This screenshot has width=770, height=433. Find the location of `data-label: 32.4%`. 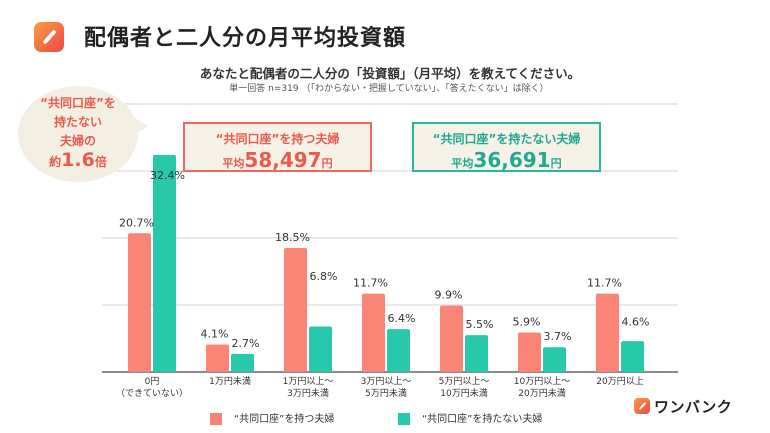

data-label: 32.4% is located at coordinates (167, 175).